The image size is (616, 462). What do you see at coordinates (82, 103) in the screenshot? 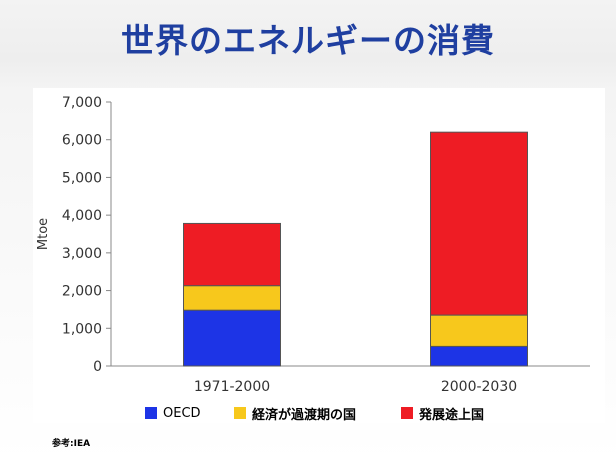
I see `y-tick-label: 7,000` at bounding box center [82, 103].